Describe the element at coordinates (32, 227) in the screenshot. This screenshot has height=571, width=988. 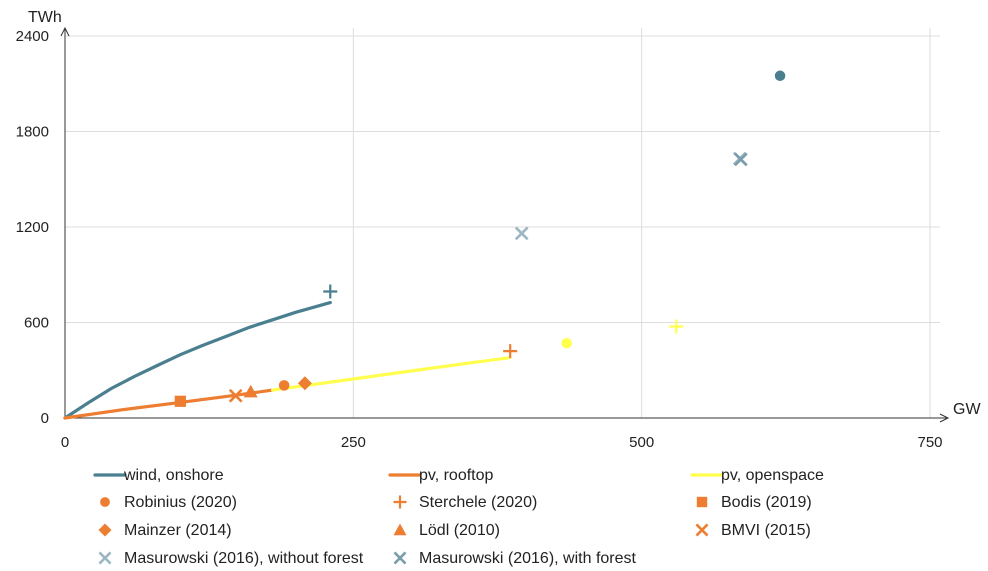
I see `y-tick-label: 1200` at that location.